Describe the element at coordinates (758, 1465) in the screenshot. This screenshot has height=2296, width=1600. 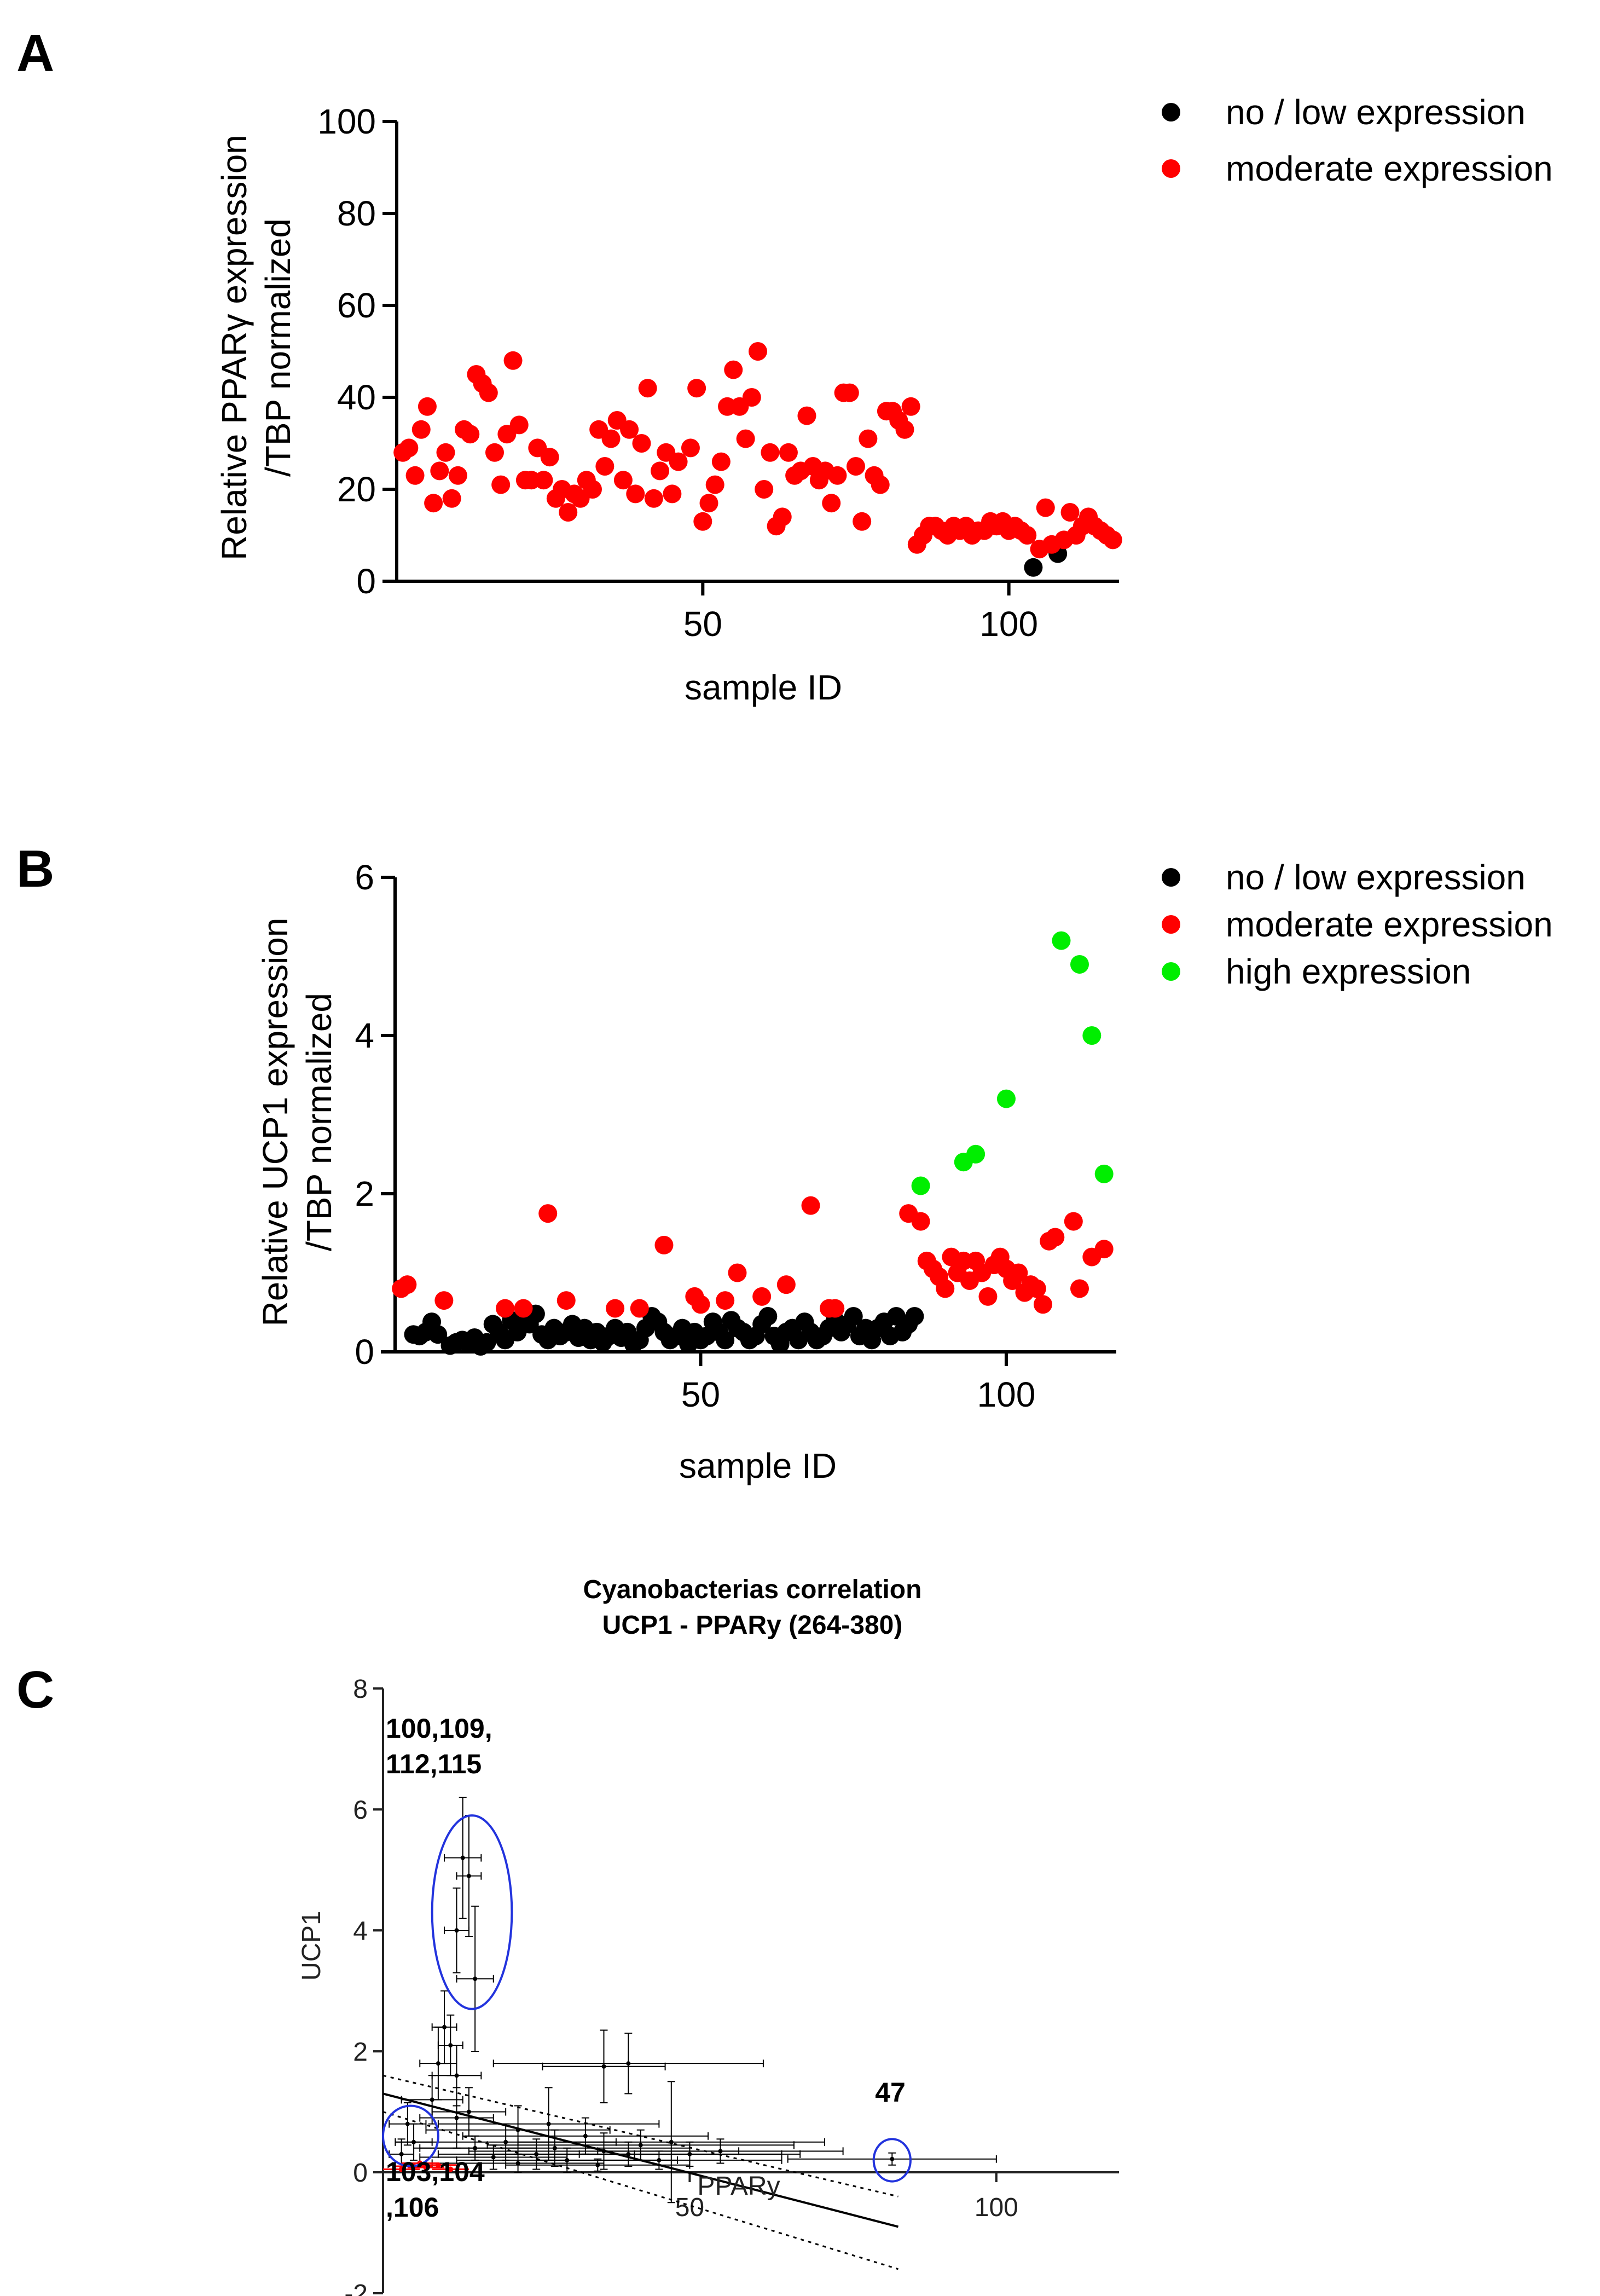
I see `panel-b-xlabel: sample ID` at that location.